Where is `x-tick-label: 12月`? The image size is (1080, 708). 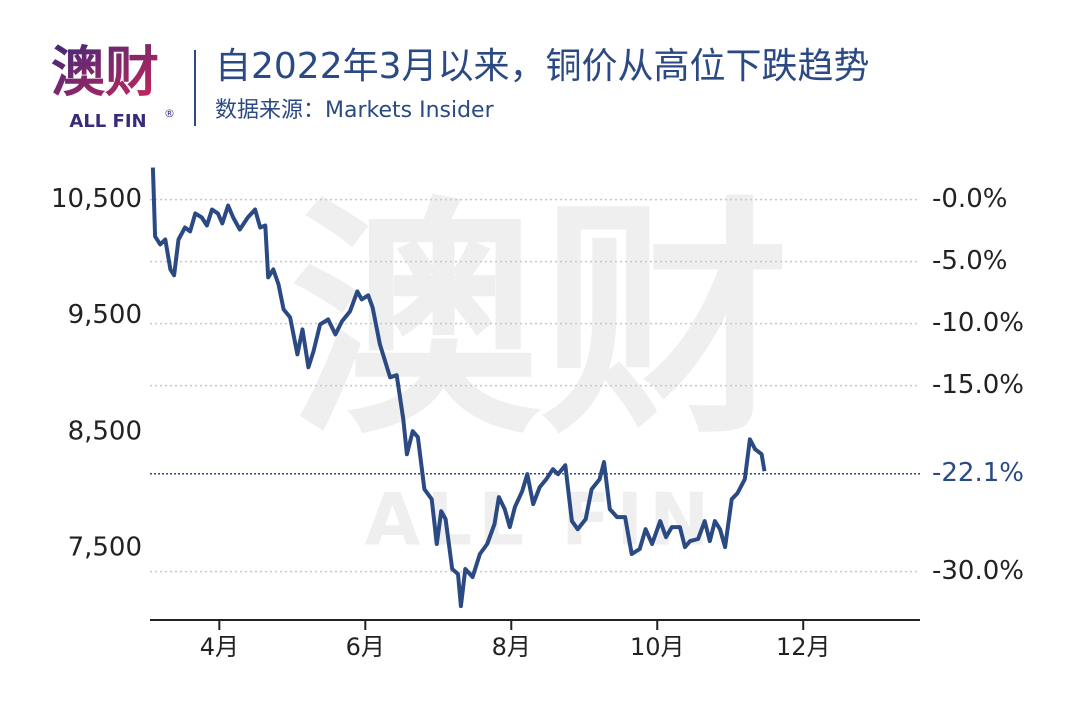
x-tick-label: 12月 is located at coordinates (803, 647).